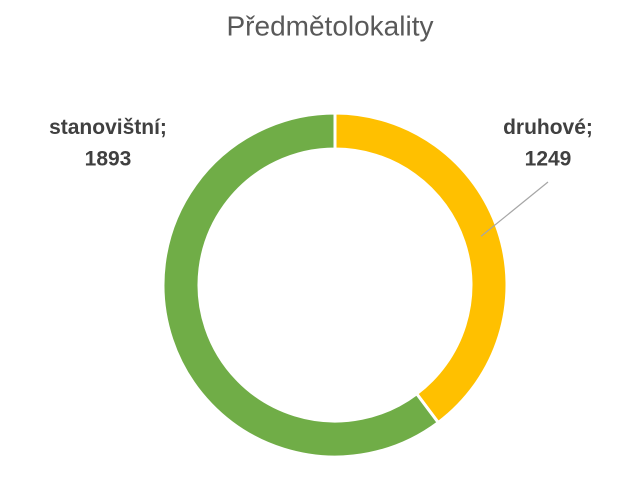 This screenshot has height=483, width=641. Describe the element at coordinates (330, 25) in the screenshot. I see `chart-title: Předmětolokality` at that location.